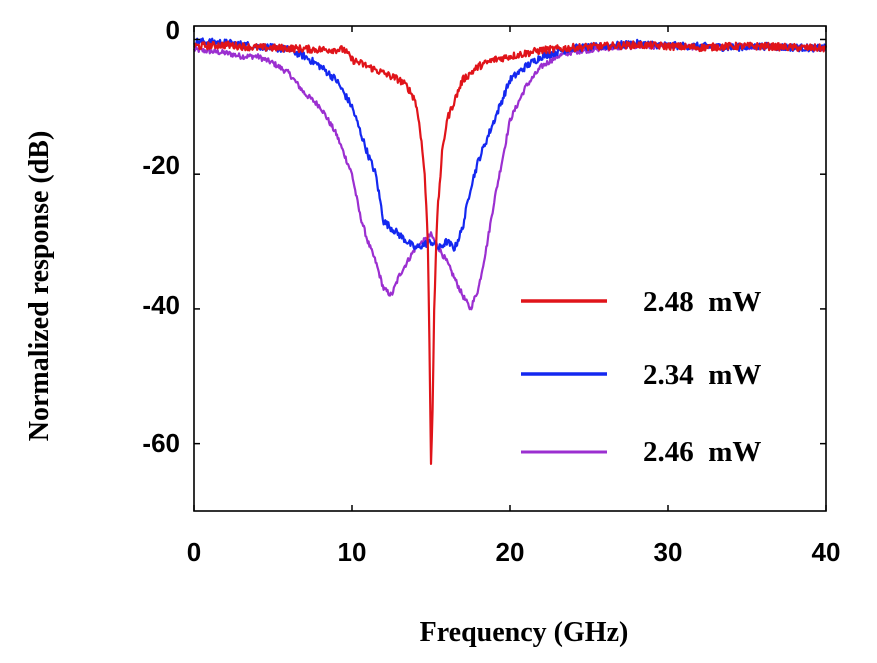  Describe the element at coordinates (702, 302) in the screenshot. I see `legend-label: 2.48 mW` at that location.